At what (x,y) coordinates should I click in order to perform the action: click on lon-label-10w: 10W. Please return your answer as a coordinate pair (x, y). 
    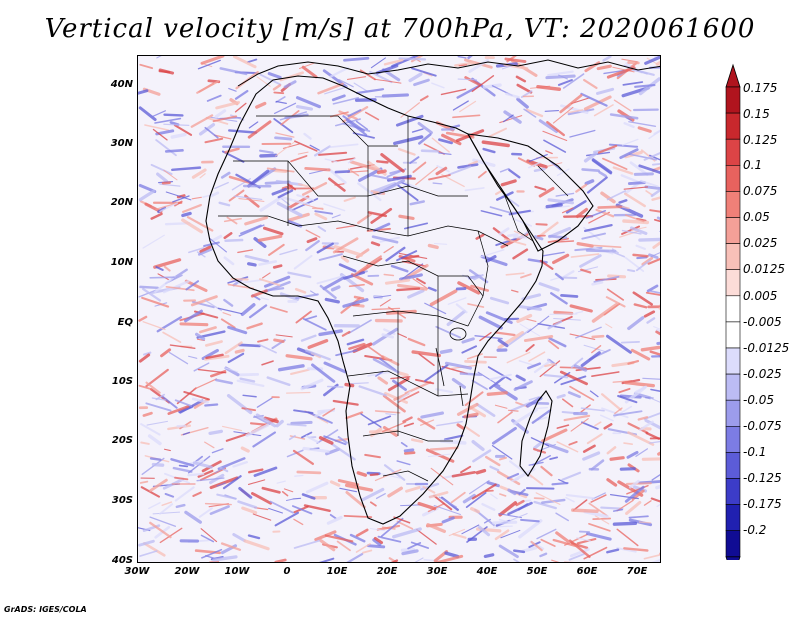
    Looking at the image, I should click on (237, 571).